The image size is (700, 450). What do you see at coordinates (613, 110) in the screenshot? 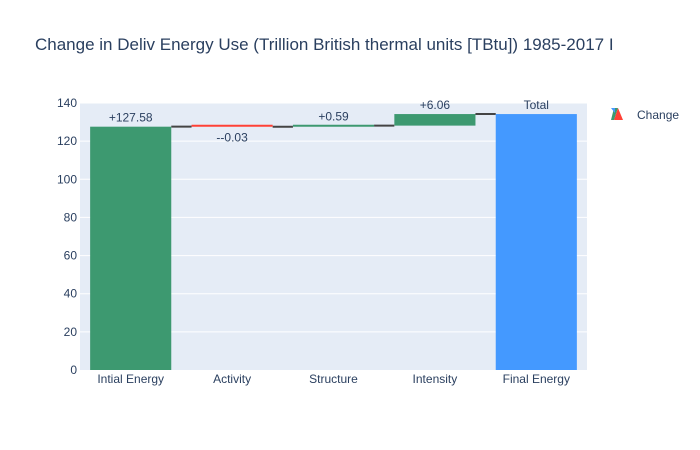
I see `legend-swatch-total` at bounding box center [613, 110].